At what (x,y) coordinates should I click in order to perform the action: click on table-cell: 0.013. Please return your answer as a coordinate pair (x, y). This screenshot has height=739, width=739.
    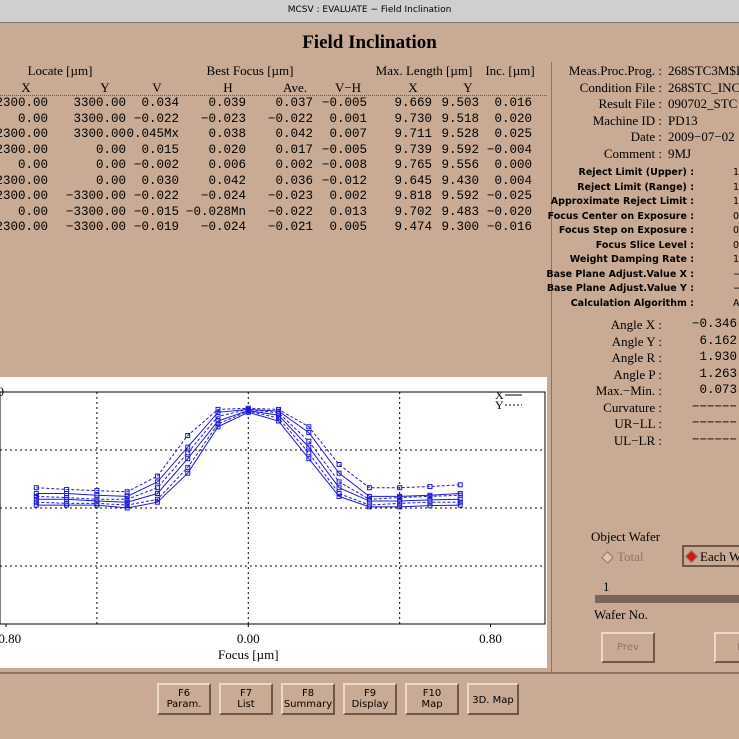
    Looking at the image, I should click on (348, 211).